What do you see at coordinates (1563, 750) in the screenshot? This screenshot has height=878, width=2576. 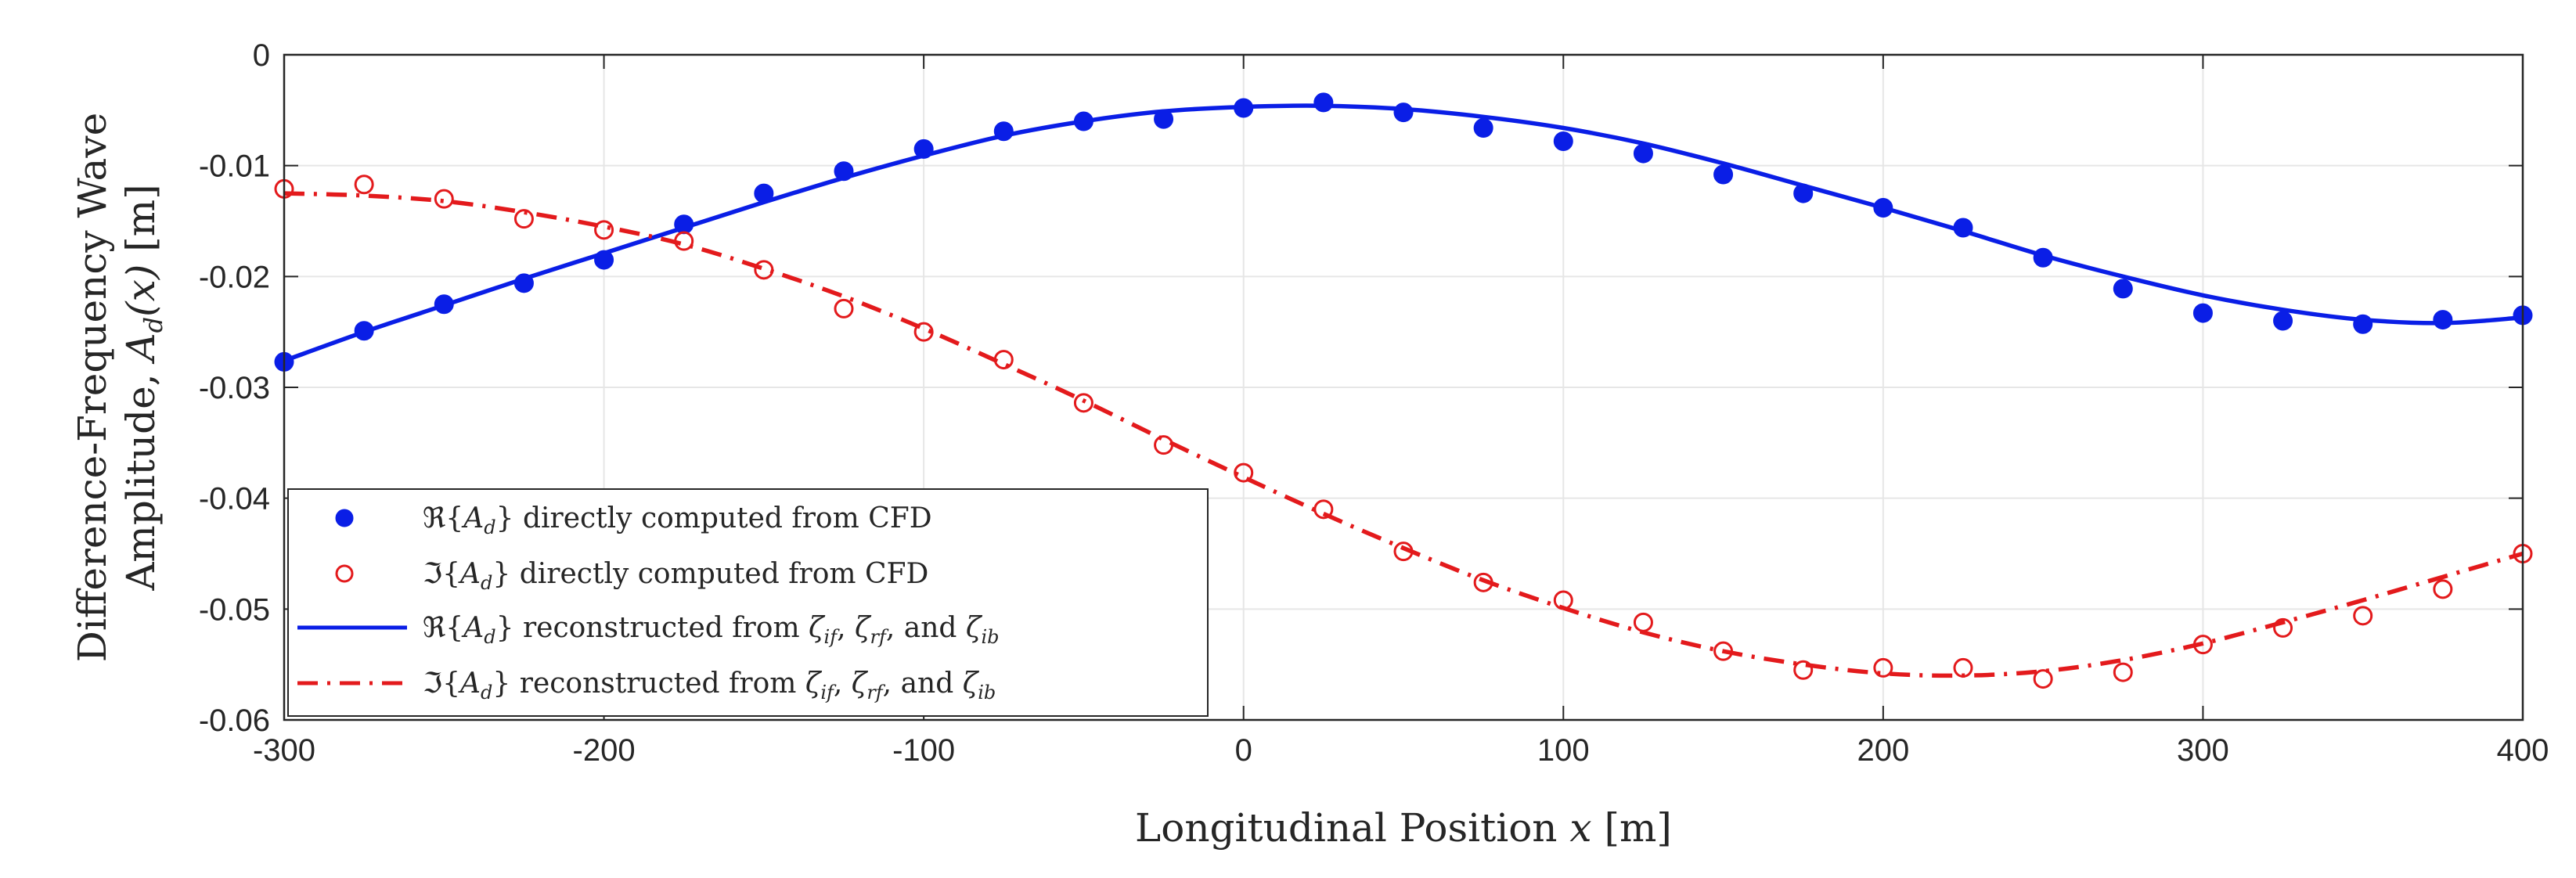 I see `x-tick-label: 100` at bounding box center [1563, 750].